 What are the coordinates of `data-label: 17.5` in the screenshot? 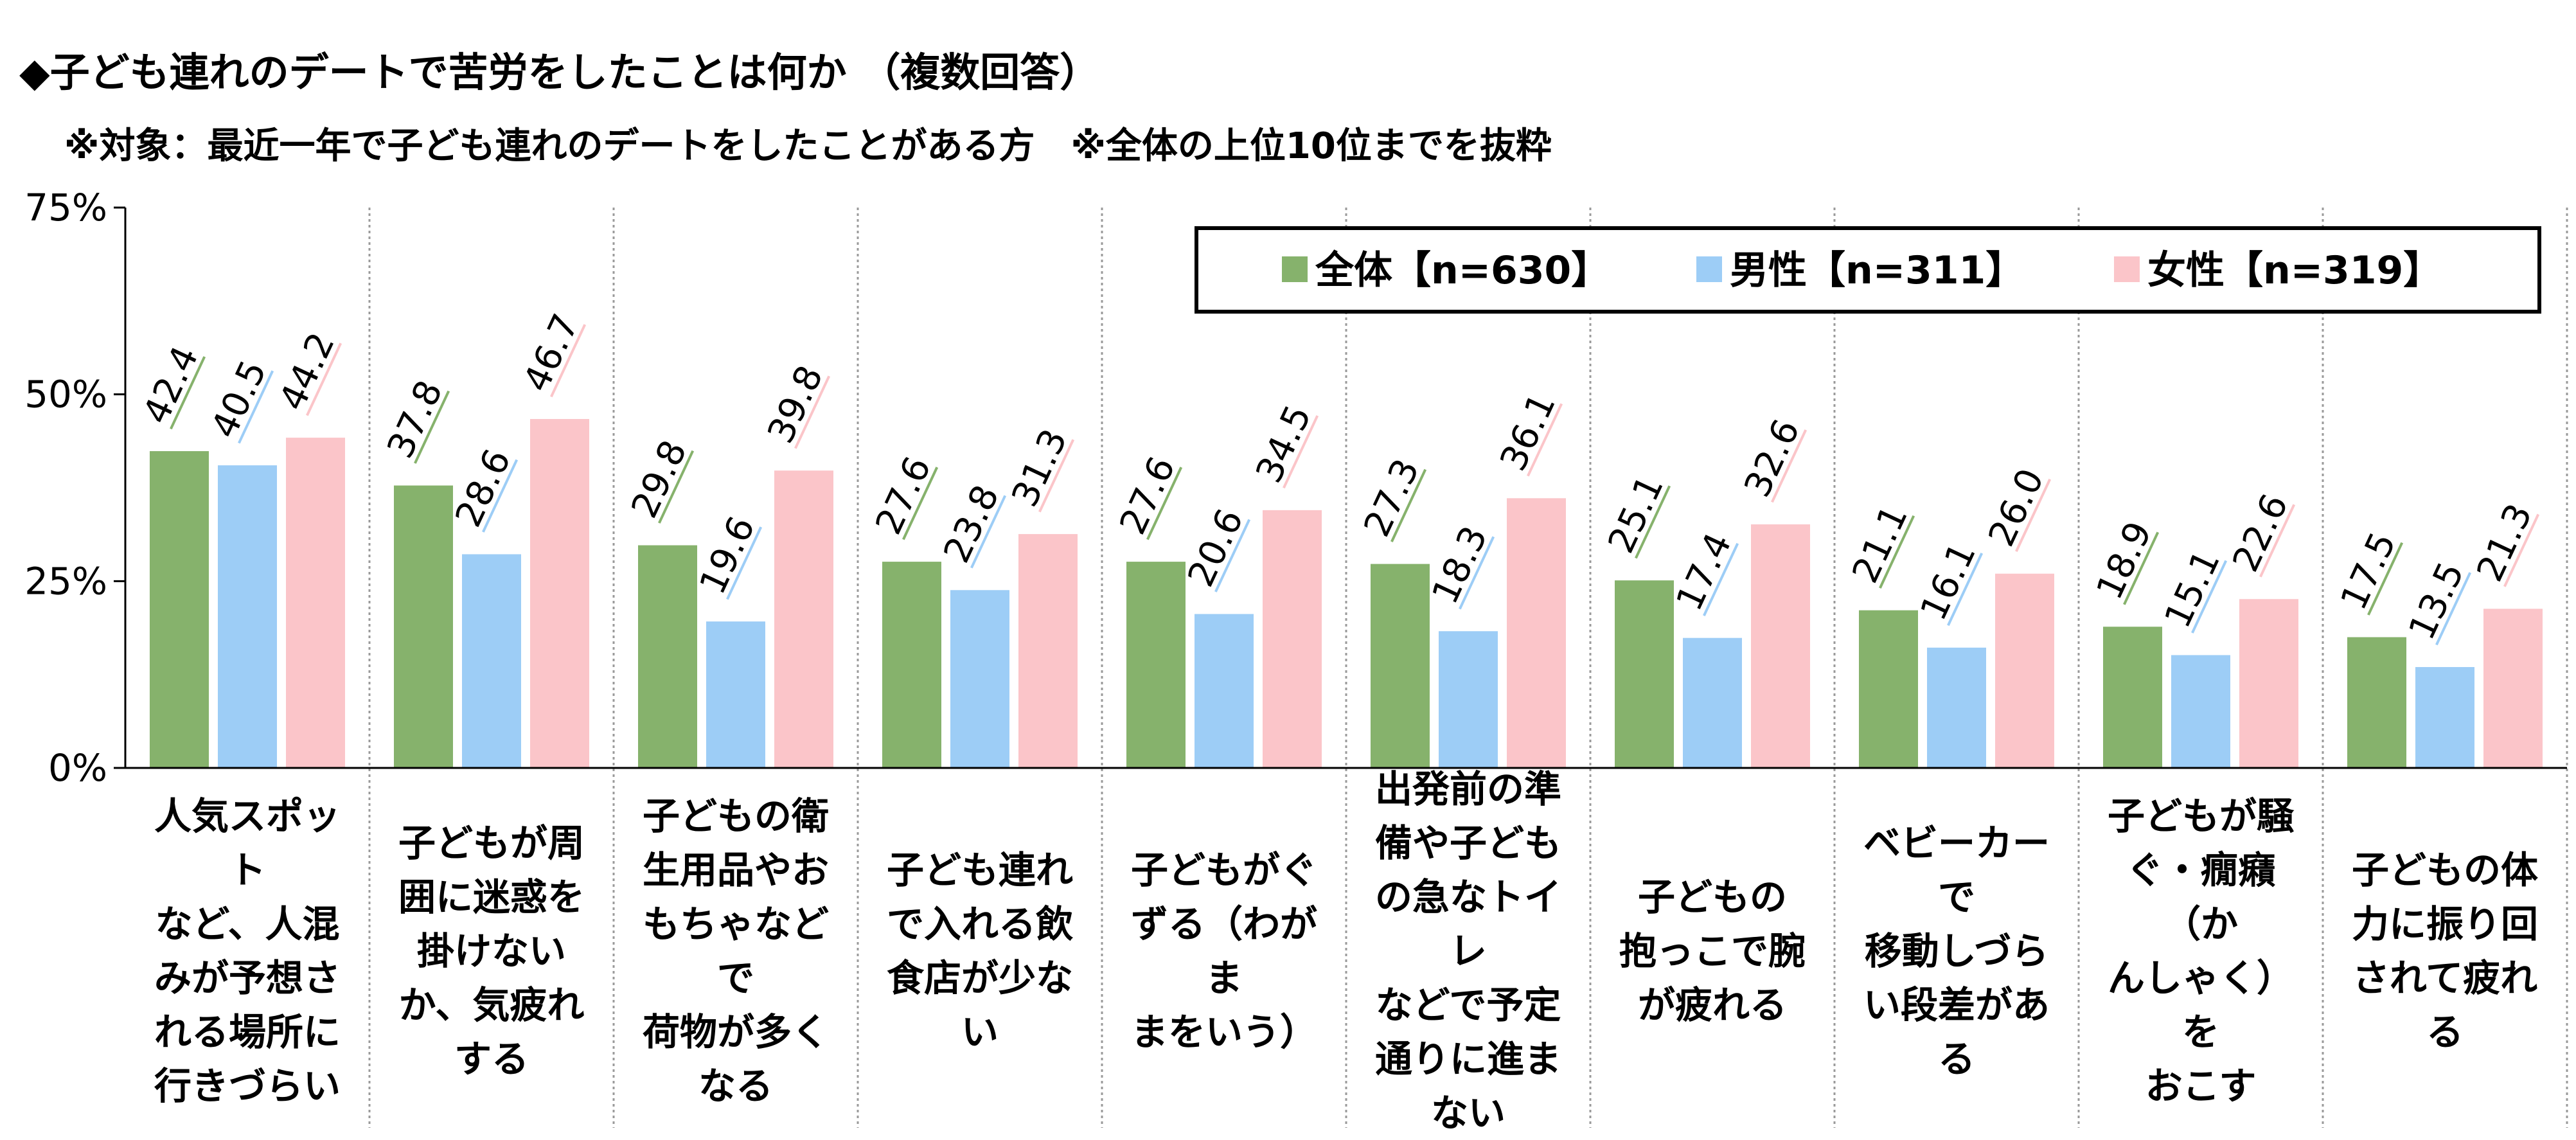 It's located at (2368, 571).